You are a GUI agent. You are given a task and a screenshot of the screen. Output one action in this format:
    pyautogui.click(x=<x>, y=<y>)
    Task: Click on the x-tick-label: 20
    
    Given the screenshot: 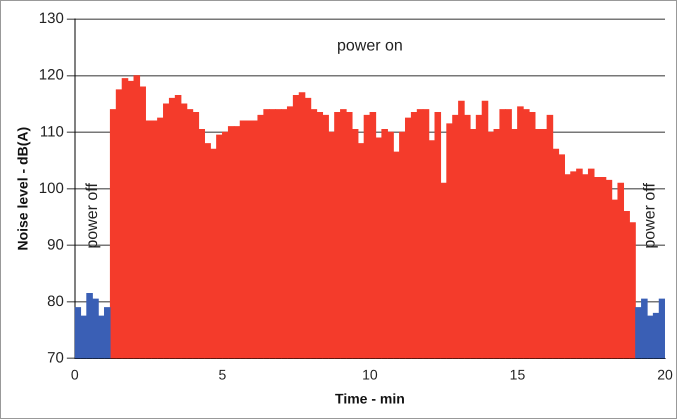 What is the action you would take?
    pyautogui.click(x=665, y=374)
    